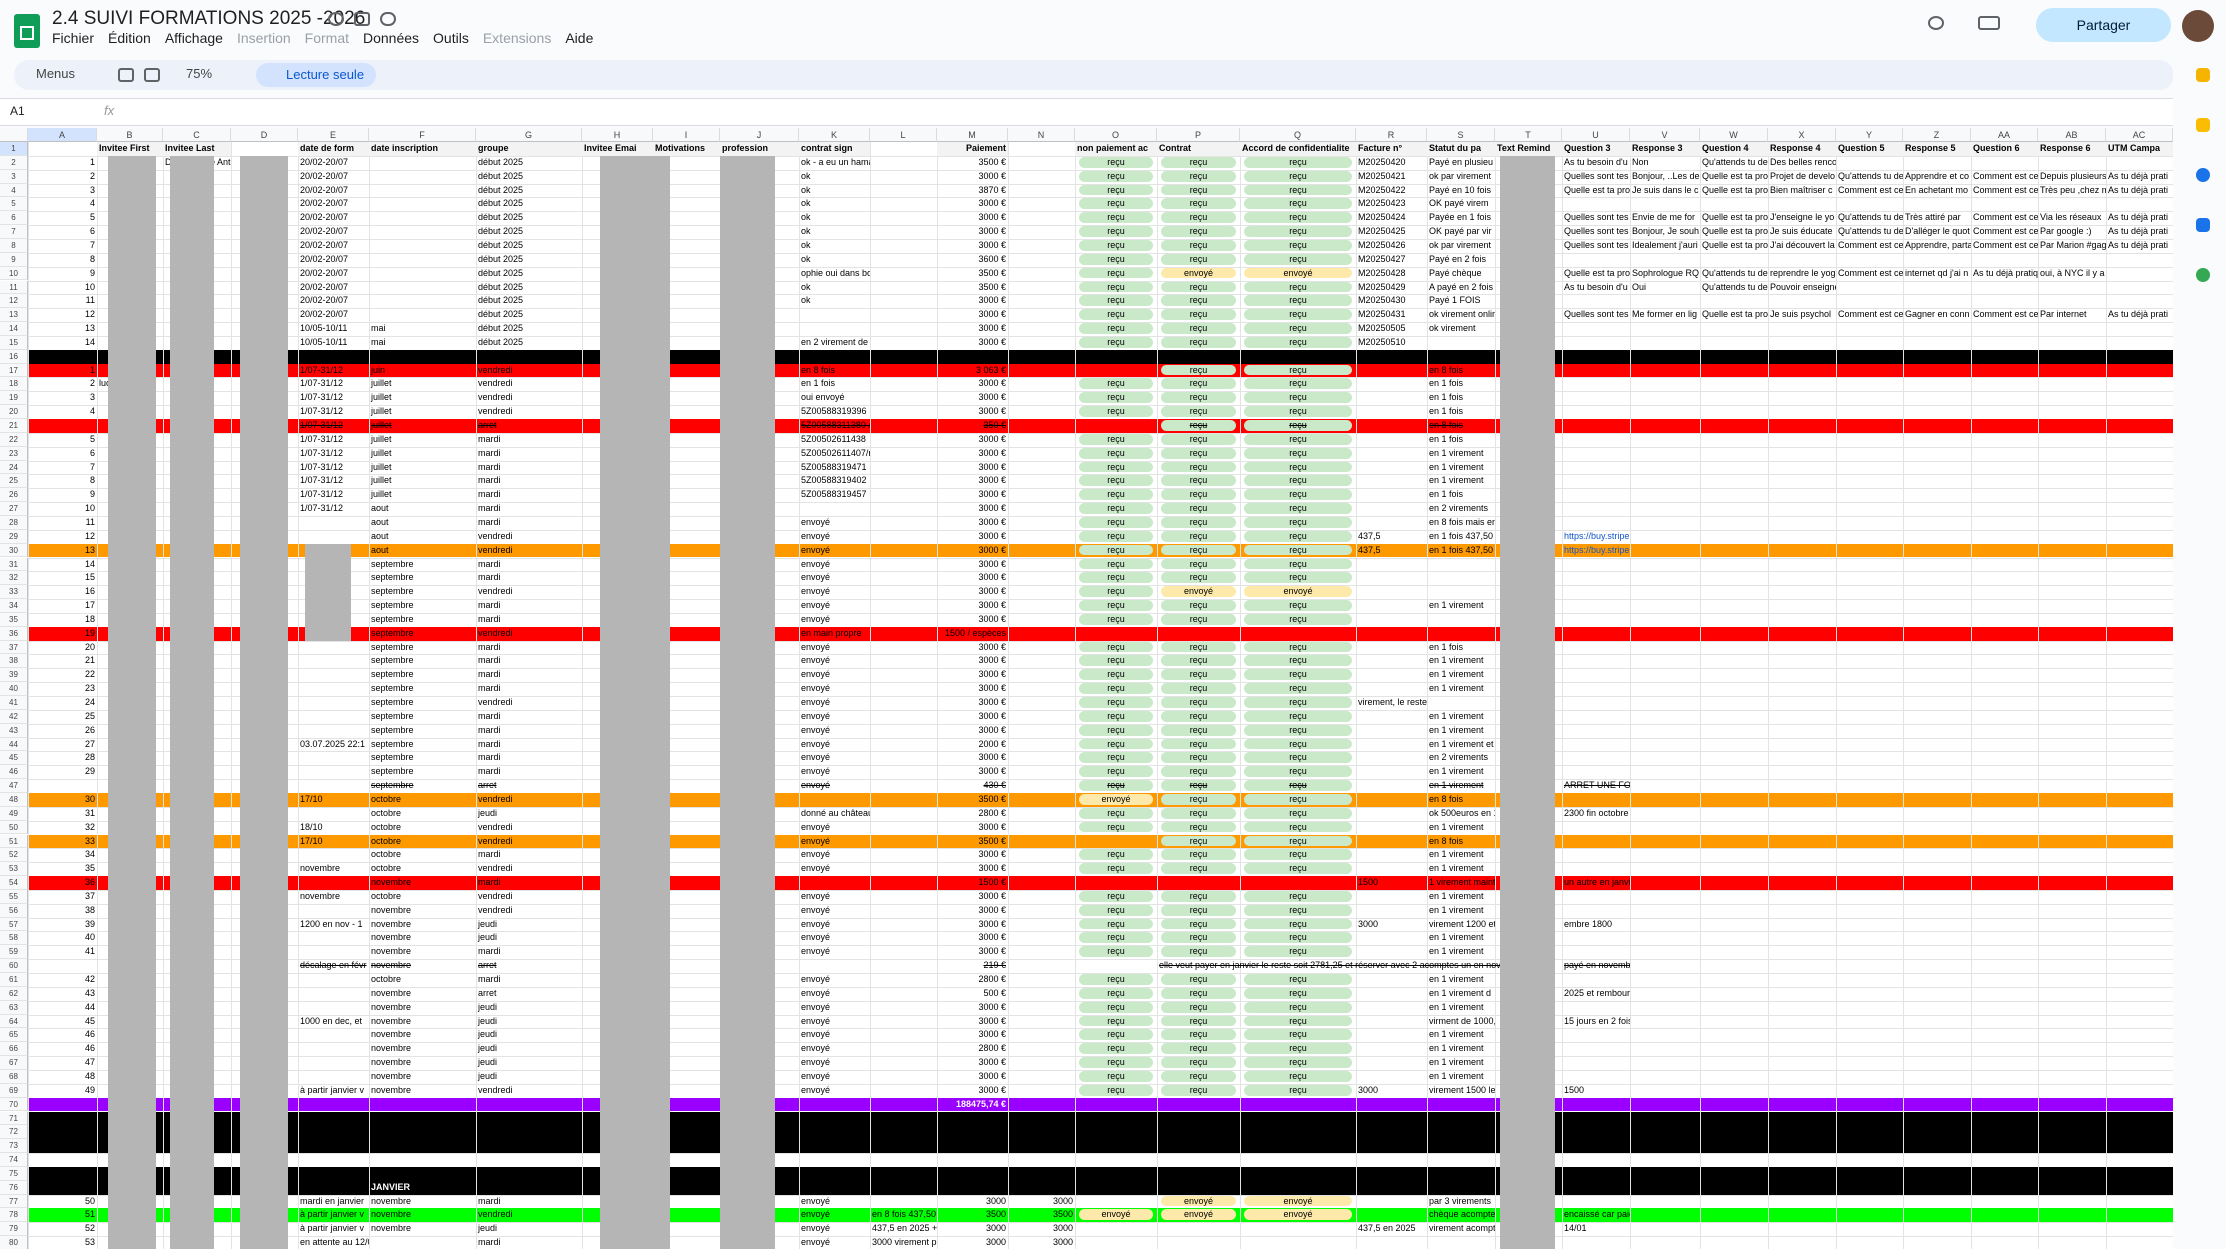 The image size is (2226, 1249). I want to click on zoom: 75%, so click(199, 73).